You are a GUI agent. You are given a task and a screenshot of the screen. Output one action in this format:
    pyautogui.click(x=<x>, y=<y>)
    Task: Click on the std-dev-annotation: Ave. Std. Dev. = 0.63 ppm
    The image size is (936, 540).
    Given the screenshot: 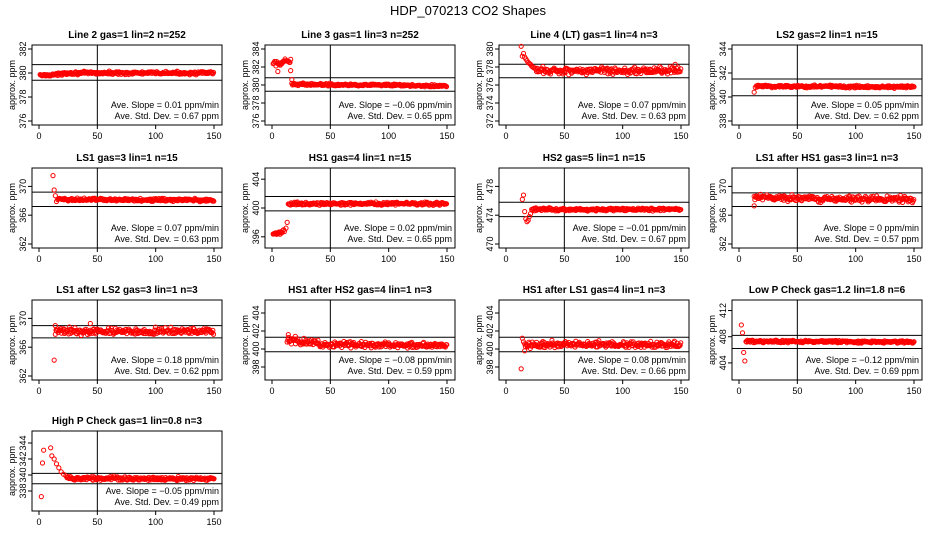 What is the action you would take?
    pyautogui.click(x=634, y=116)
    